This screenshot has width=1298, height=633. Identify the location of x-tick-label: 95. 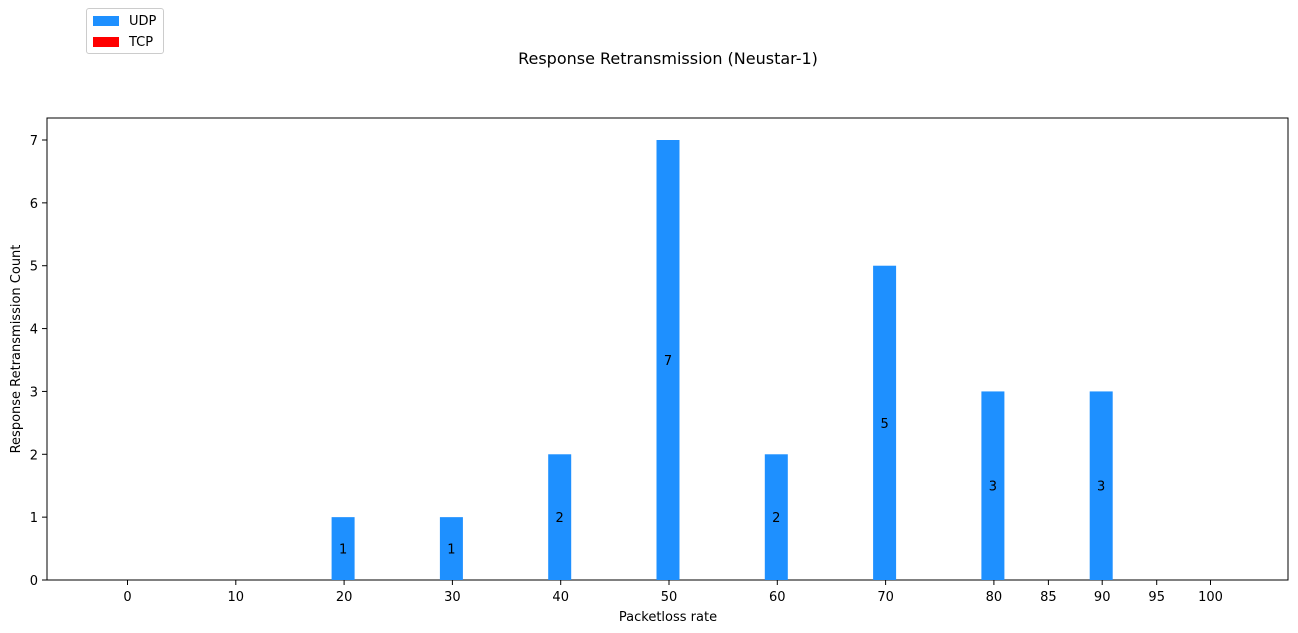
(1156, 597).